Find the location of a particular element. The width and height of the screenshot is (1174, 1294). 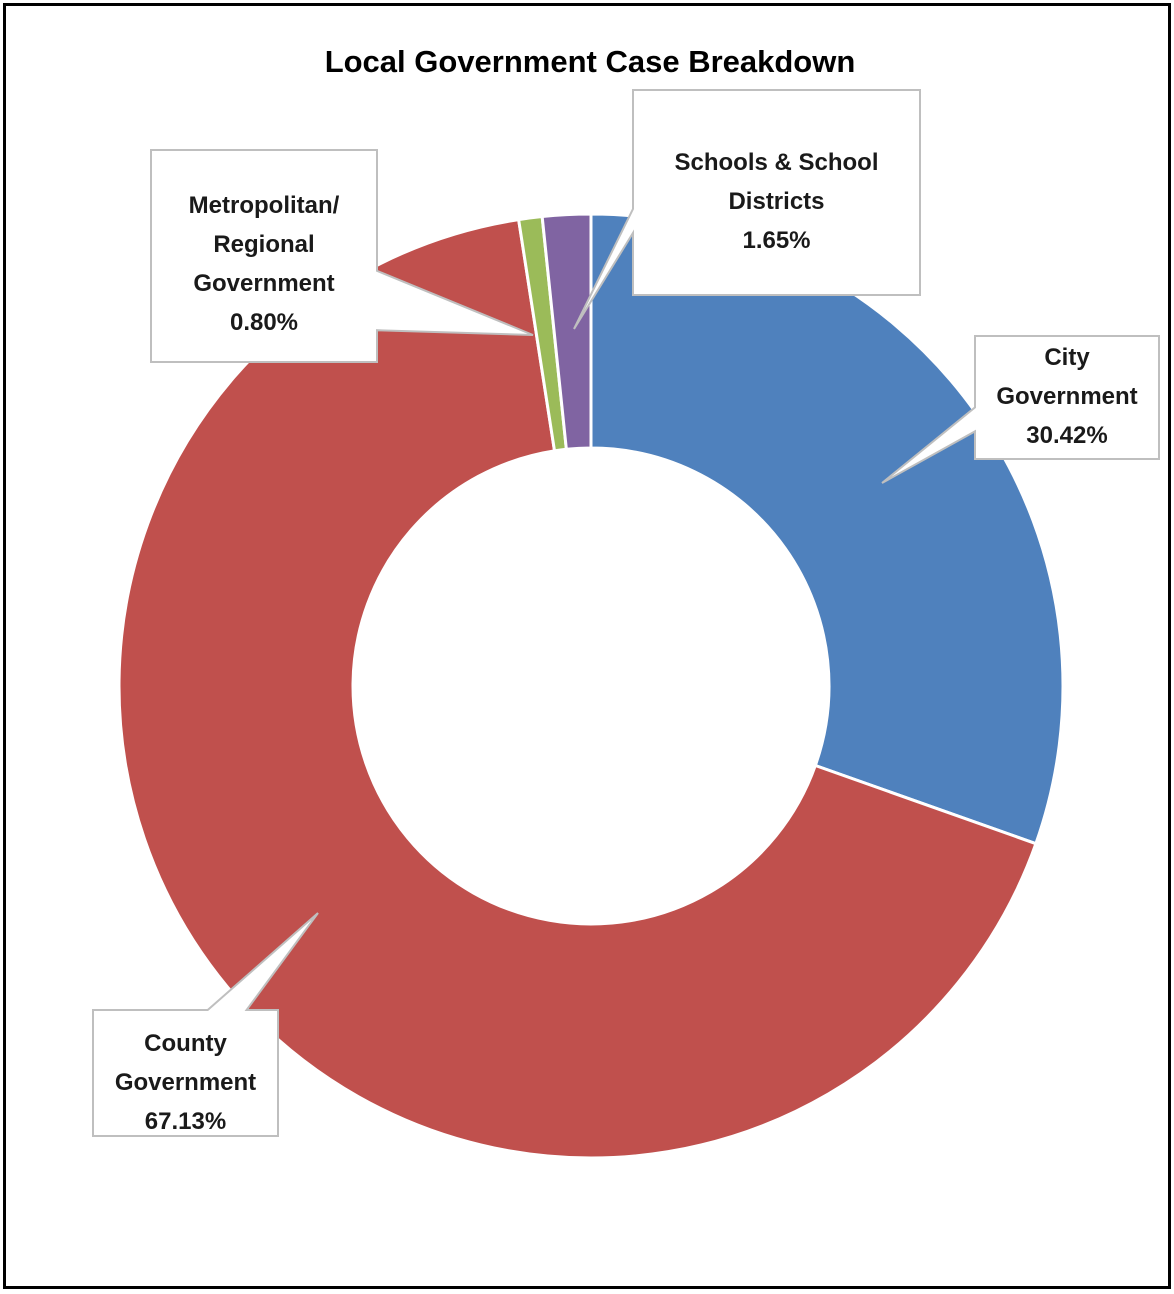

data-label-value: 67.13% is located at coordinates (185, 1121).